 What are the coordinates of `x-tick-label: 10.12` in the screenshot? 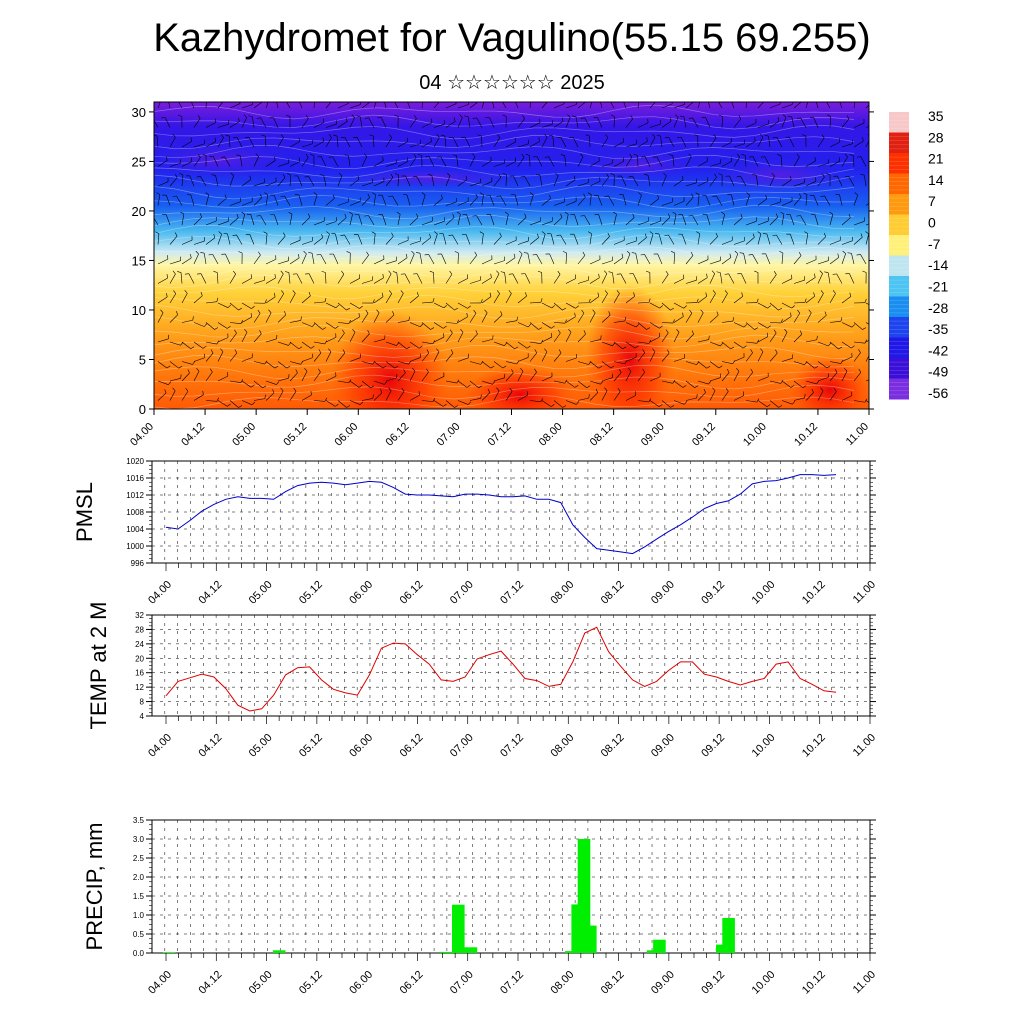 It's located at (814, 593).